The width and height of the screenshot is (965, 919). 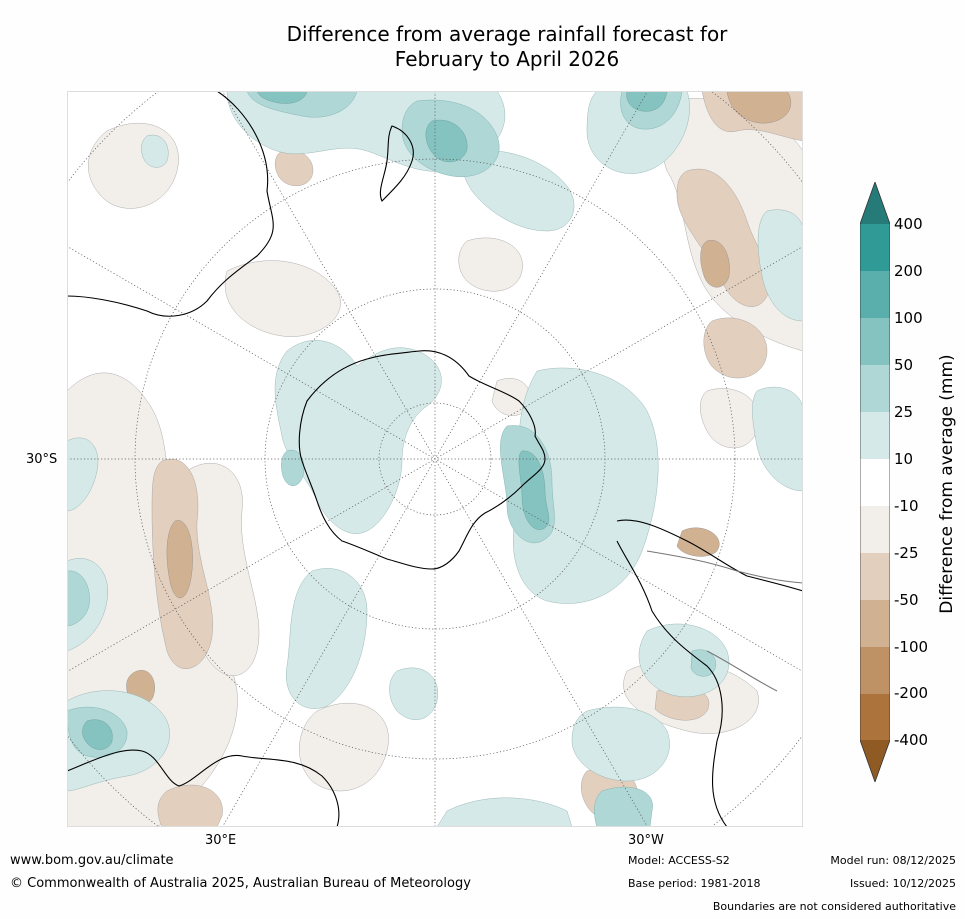 What do you see at coordinates (875, 576) in the screenshot?
I see `colorbar-band-neg25-neg50` at bounding box center [875, 576].